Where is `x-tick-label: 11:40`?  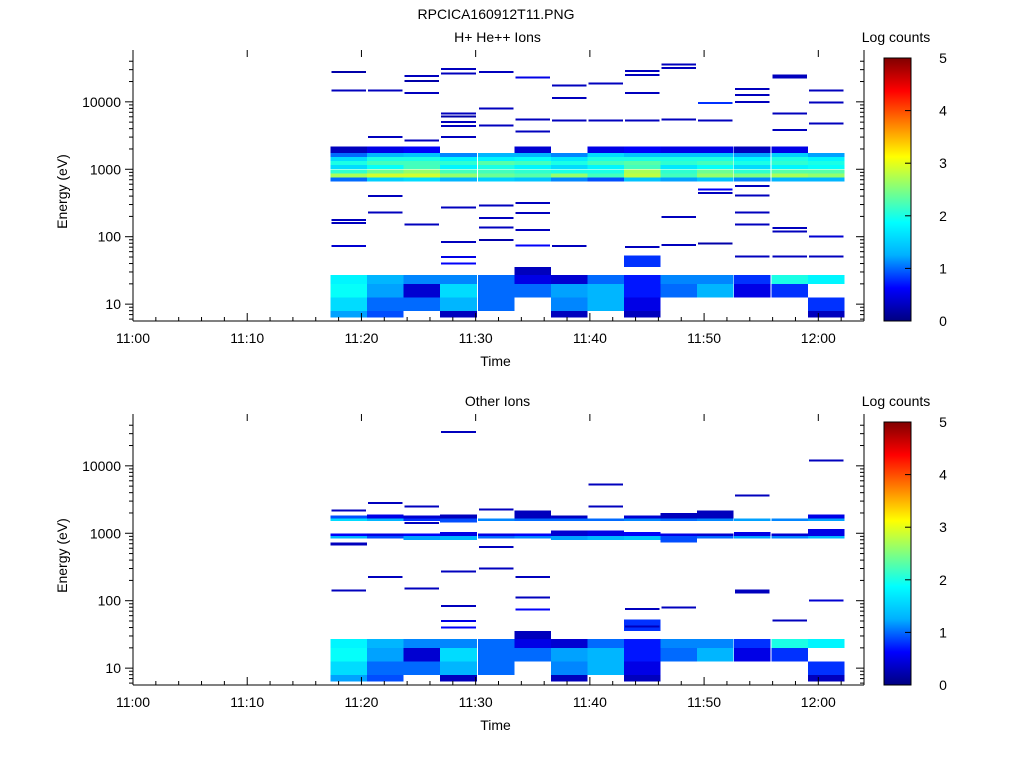 x-tick-label: 11:40 is located at coordinates (590, 338).